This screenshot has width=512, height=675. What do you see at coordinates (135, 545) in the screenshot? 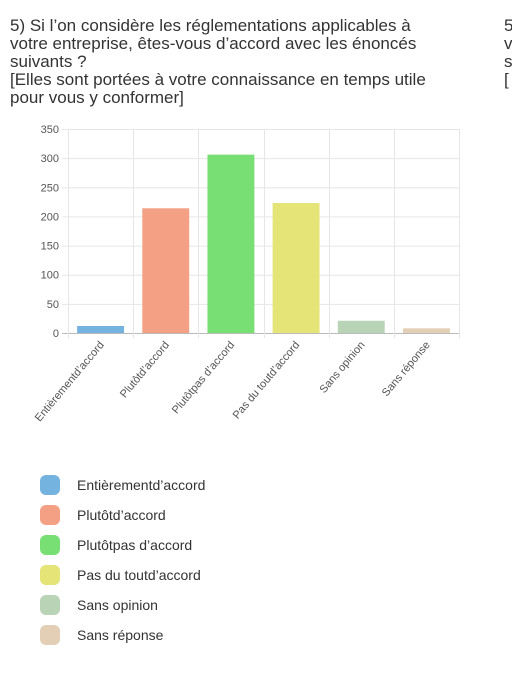
I see `legend-label: Plutôtpas d’accord` at bounding box center [135, 545].